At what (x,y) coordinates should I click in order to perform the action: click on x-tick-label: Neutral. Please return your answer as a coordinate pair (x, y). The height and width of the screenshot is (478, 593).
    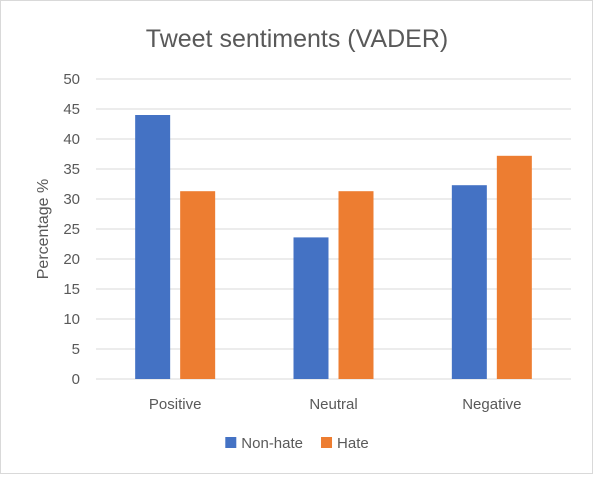
    Looking at the image, I should click on (333, 404).